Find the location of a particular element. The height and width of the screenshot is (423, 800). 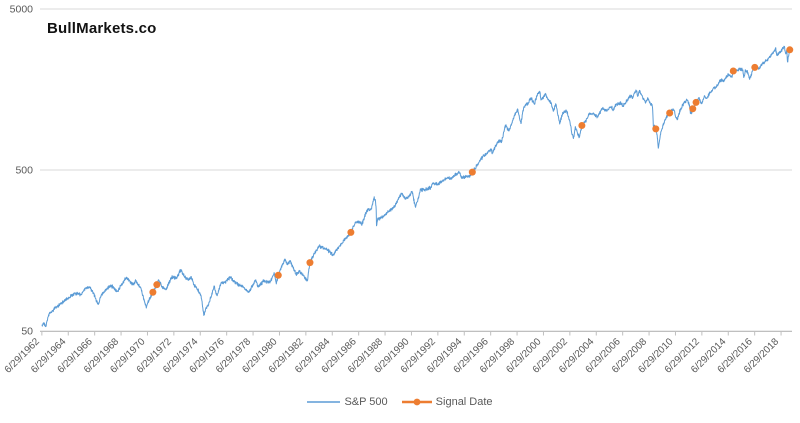

chart-title: BullMarkets.co is located at coordinates (102, 28).